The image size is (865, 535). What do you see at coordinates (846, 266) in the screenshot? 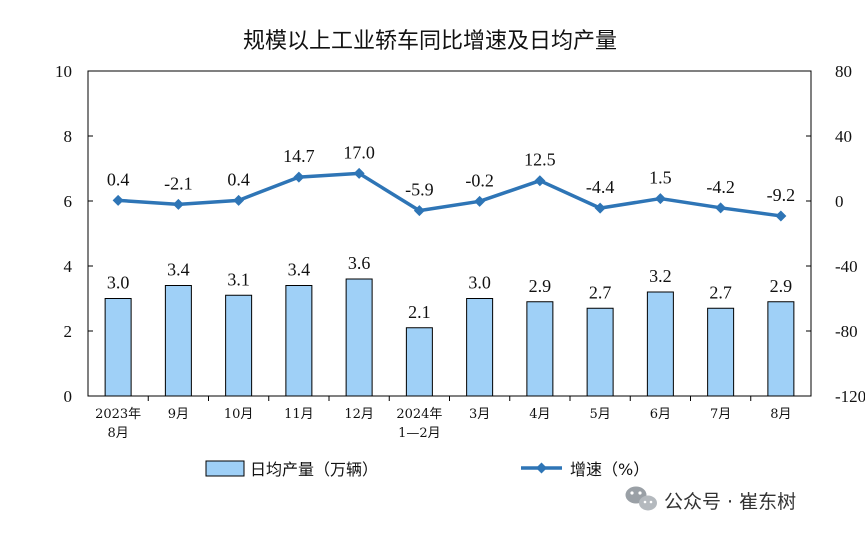
I see `right-tick-label: -40` at bounding box center [846, 266].